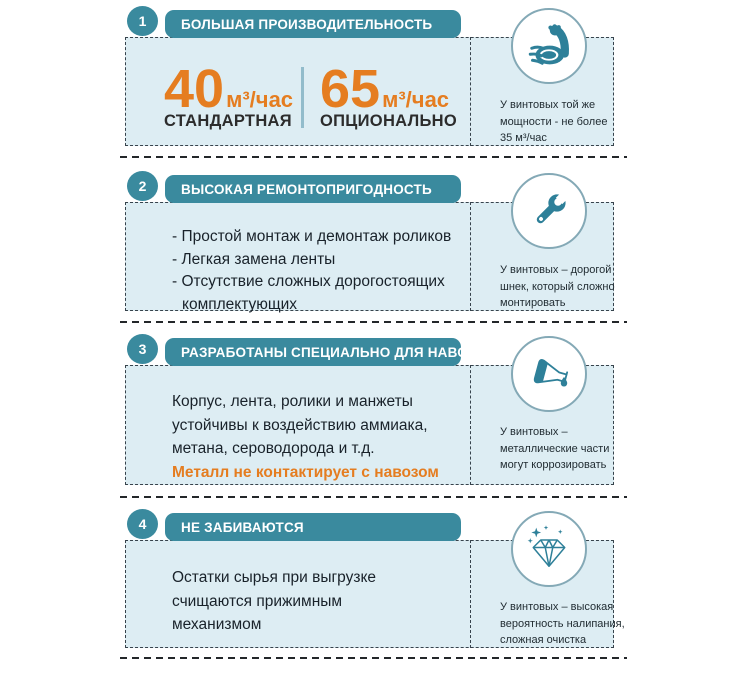 This screenshot has width=750, height=673. I want to click on section4-title: НЕ ЗАБИВАЮТСЯ, so click(242, 527).